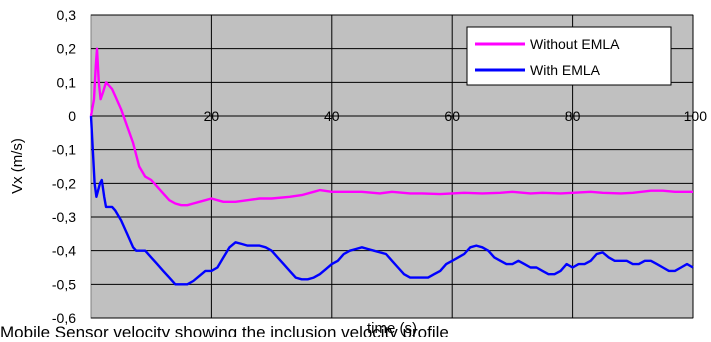  I want to click on x-tick-labels: 20 40 60 80 100, so click(456, 116).